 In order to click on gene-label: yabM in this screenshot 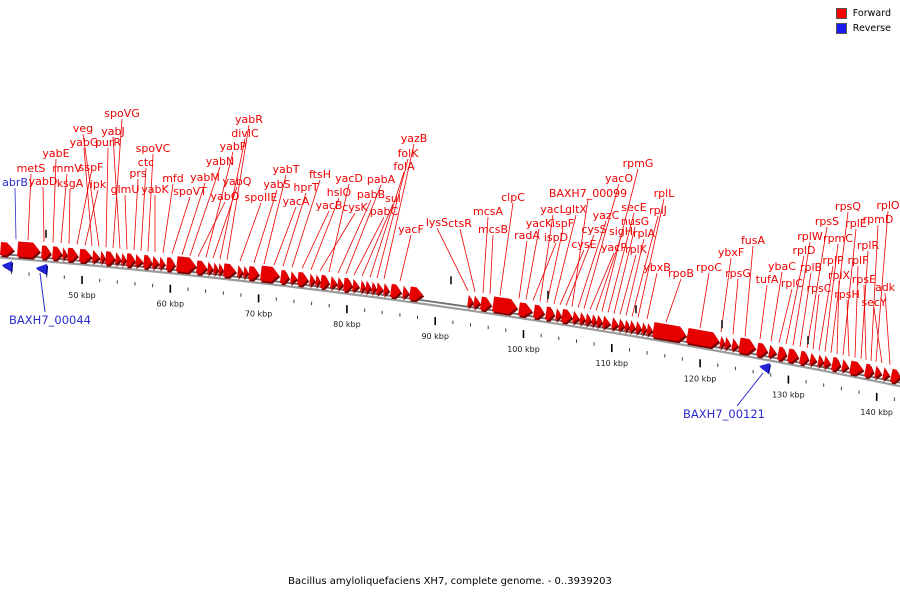, I will do `click(205, 177)`.